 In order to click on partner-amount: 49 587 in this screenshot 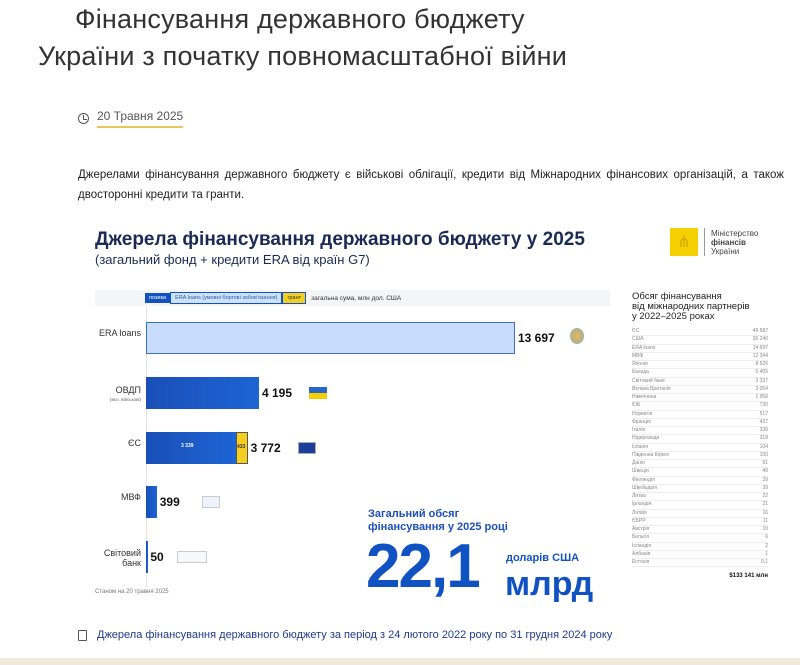, I will do `click(760, 331)`.